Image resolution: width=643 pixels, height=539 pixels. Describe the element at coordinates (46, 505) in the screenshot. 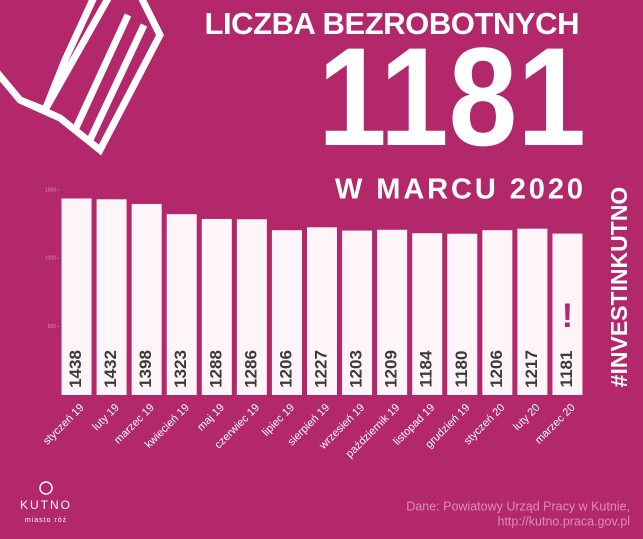

I see `logo-name: KUTNO` at that location.